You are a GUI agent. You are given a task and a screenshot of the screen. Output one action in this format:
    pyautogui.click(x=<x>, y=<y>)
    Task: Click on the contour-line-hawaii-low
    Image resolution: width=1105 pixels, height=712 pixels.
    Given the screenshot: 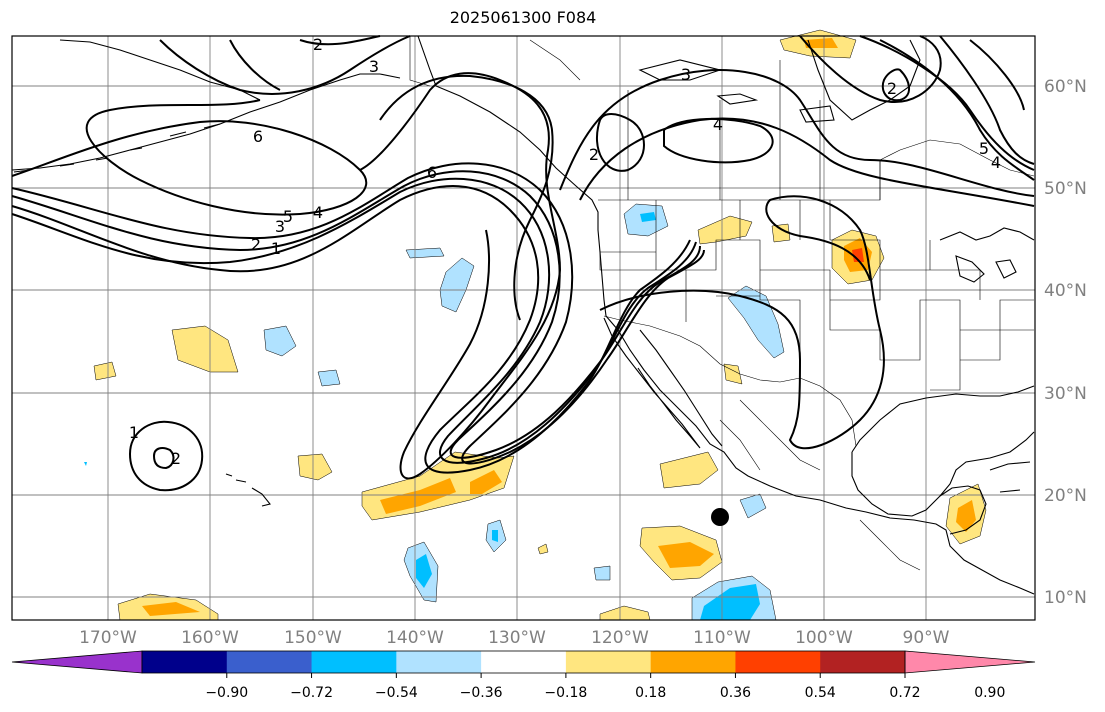 What is the action you would take?
    pyautogui.click(x=166, y=456)
    